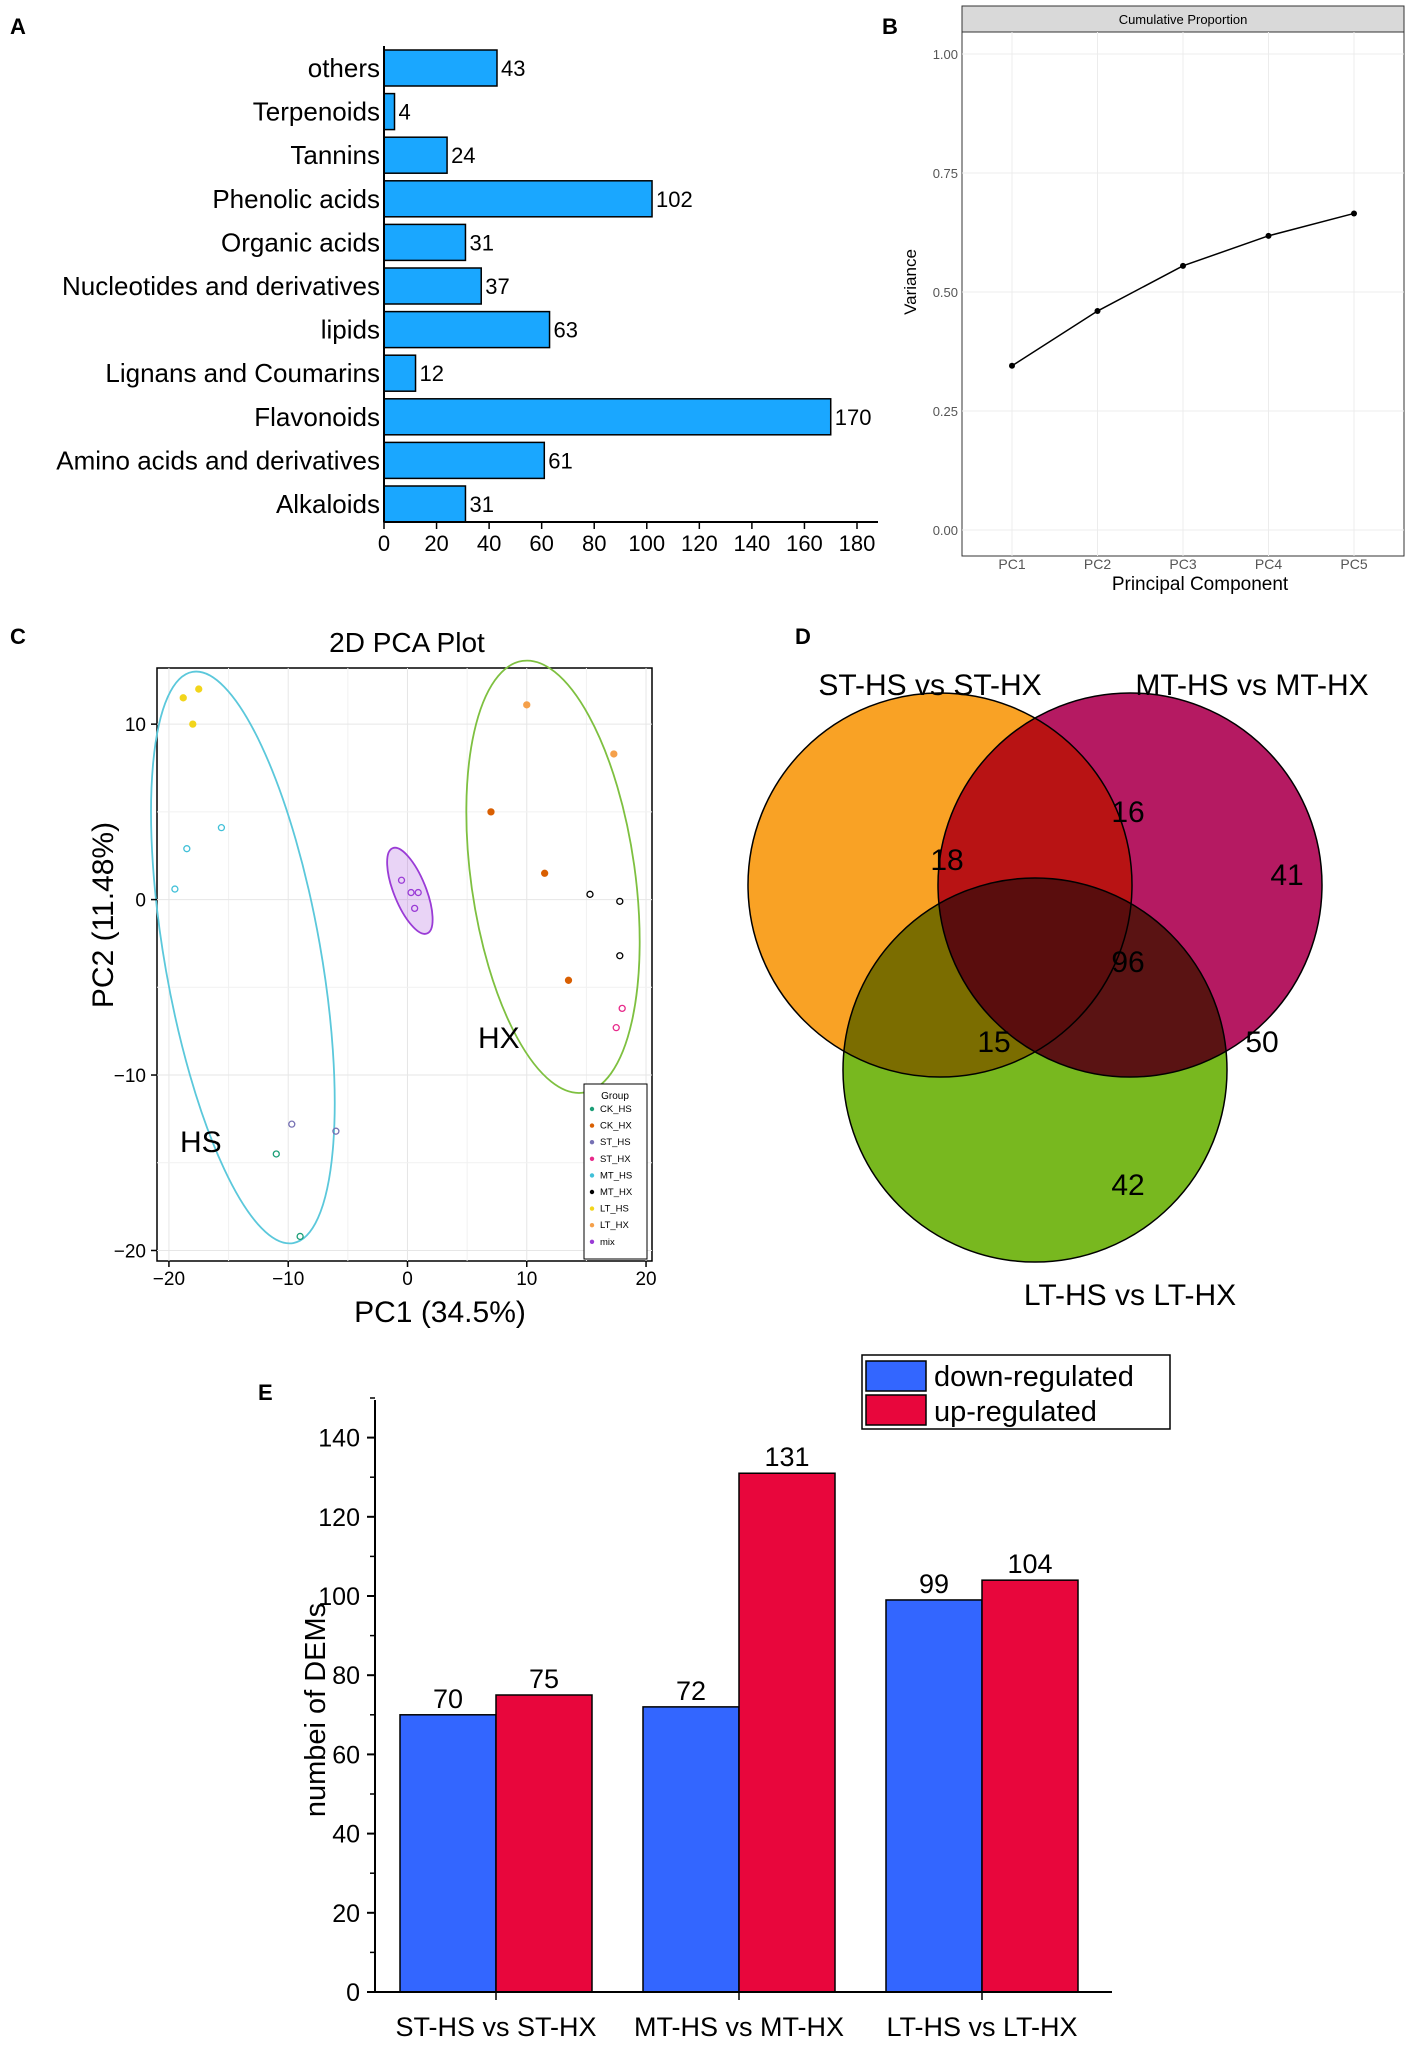  Describe the element at coordinates (945, 411) in the screenshot. I see `y-tick-label: 0.25` at that location.